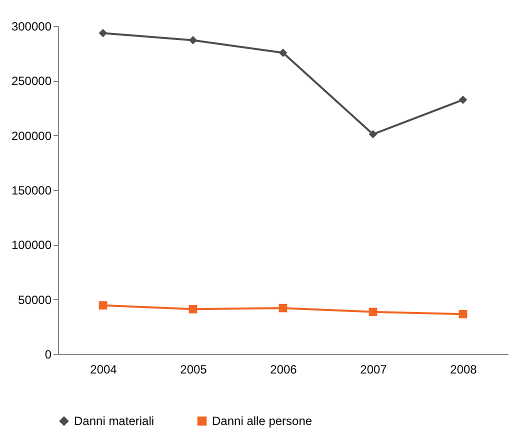 This screenshot has width=530, height=440. What do you see at coordinates (31, 245) in the screenshot?
I see `y-tick-label: 100000` at bounding box center [31, 245].